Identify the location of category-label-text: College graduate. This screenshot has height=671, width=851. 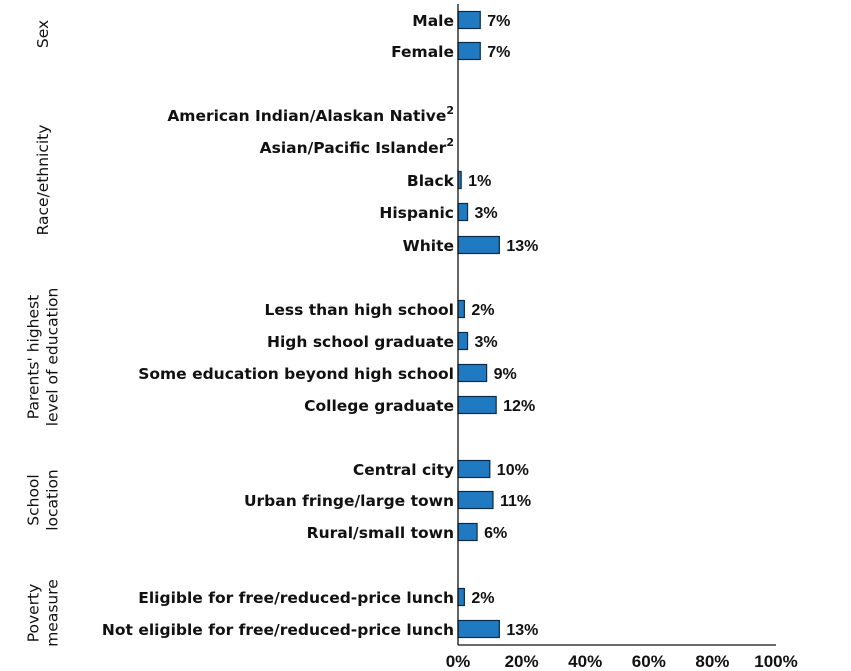
(379, 406).